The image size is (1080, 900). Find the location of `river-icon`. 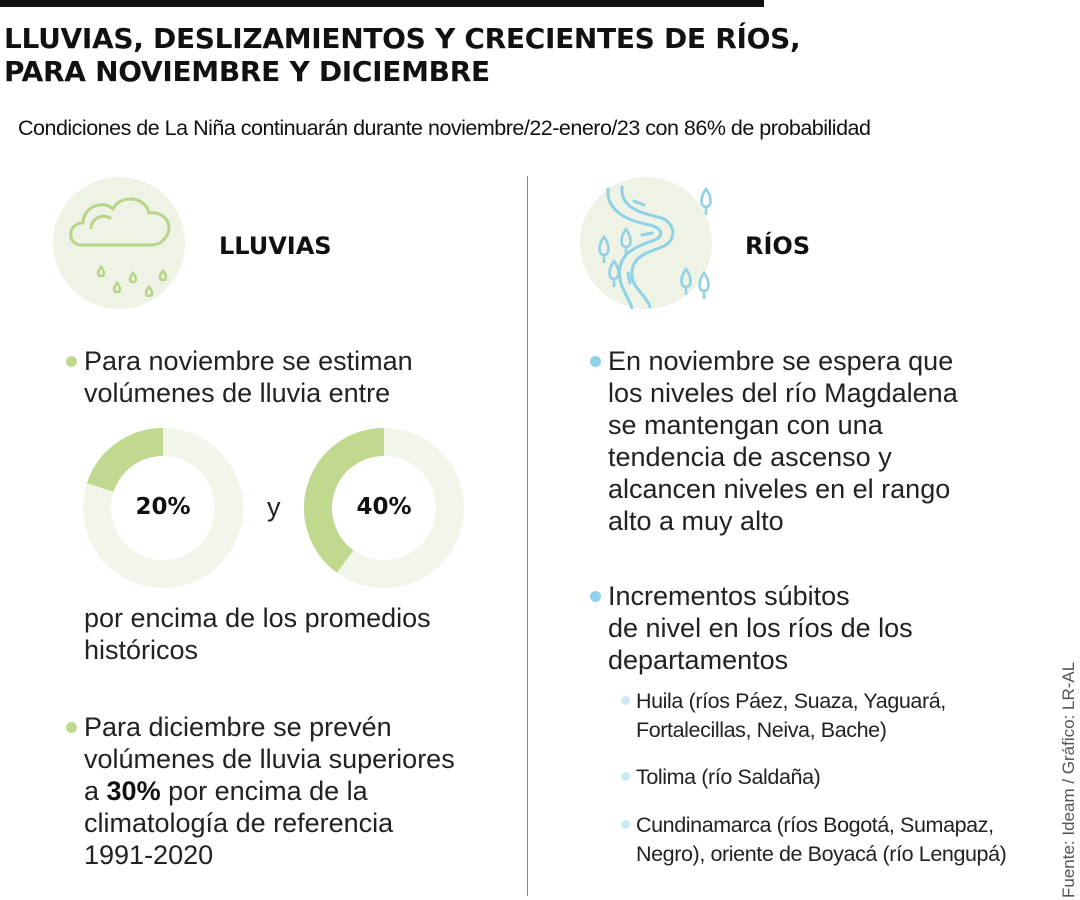

river-icon is located at coordinates (655, 247).